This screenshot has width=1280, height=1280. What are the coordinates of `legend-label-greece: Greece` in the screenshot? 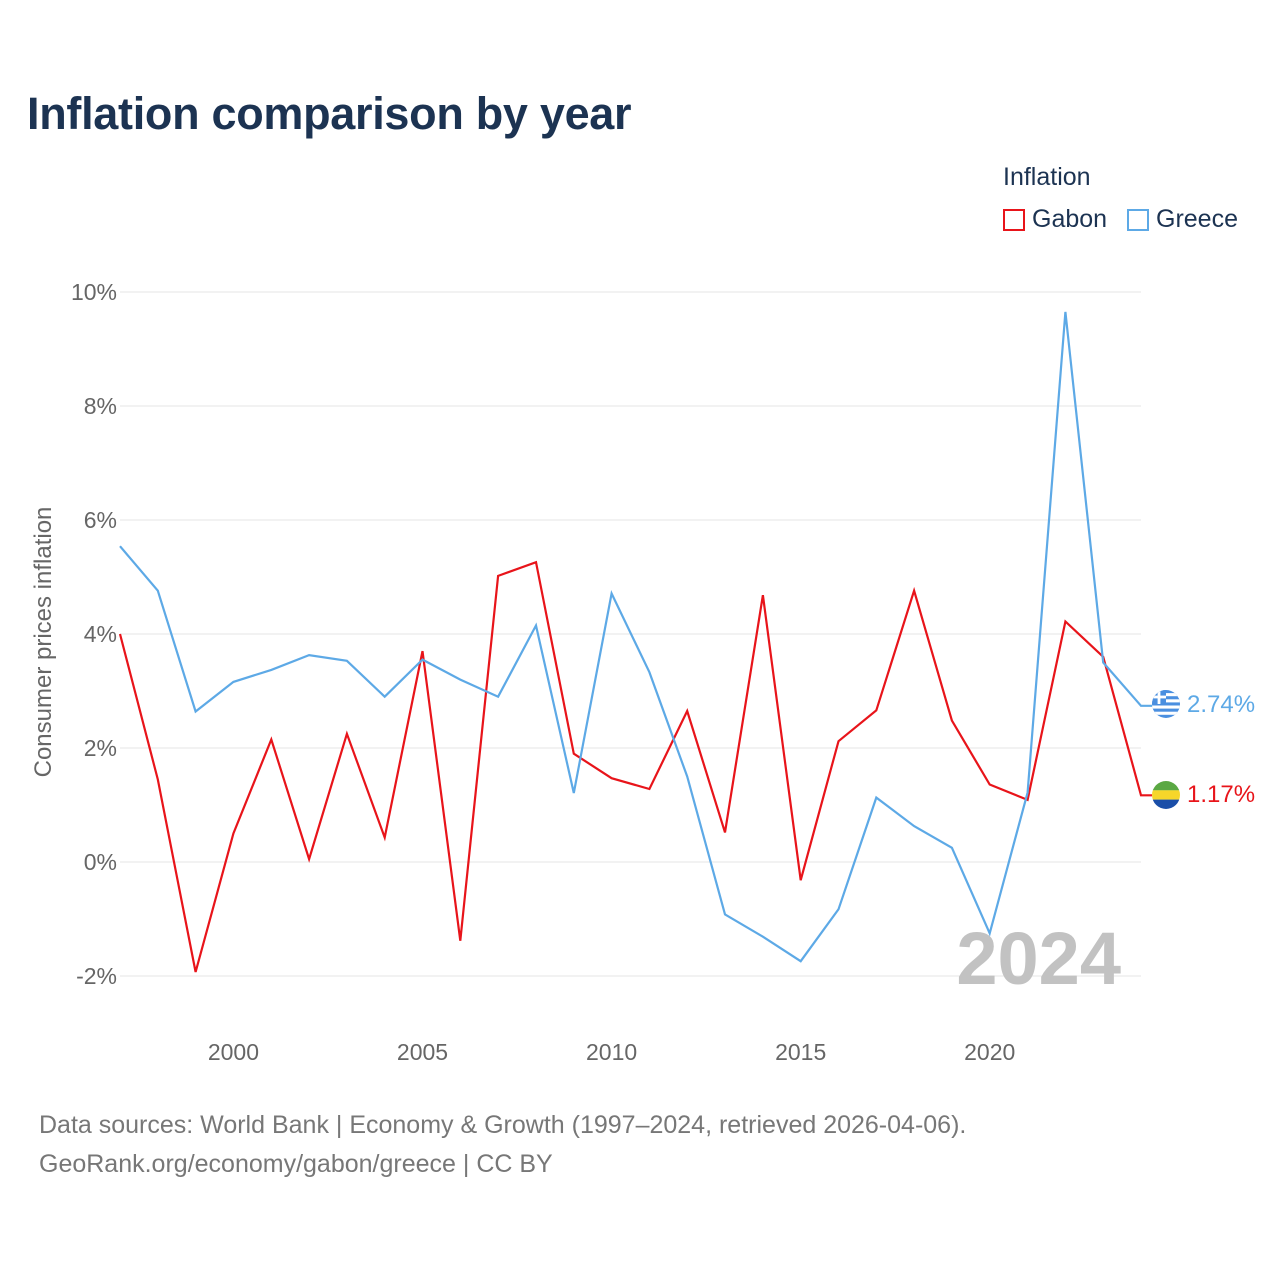 It's located at (1197, 219).